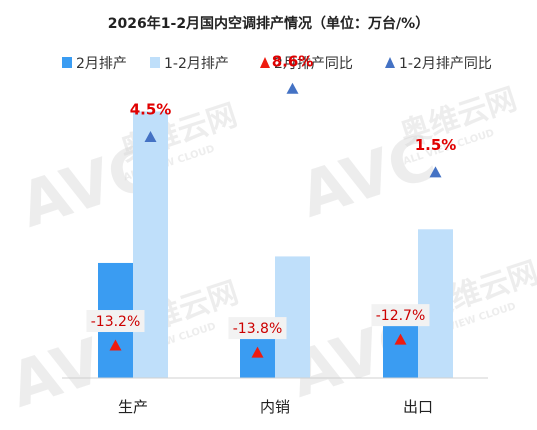 The image size is (537, 430). I want to click on janfeb-yoy-label: 4.5%, so click(151, 110).